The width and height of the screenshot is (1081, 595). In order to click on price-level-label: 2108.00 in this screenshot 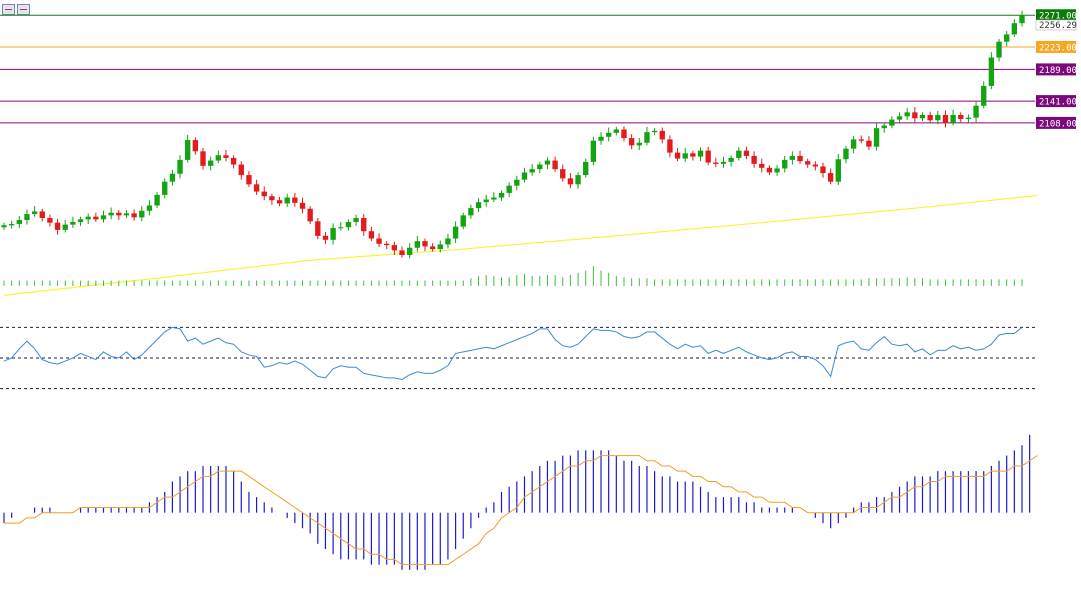, I will do `click(1058, 124)`.